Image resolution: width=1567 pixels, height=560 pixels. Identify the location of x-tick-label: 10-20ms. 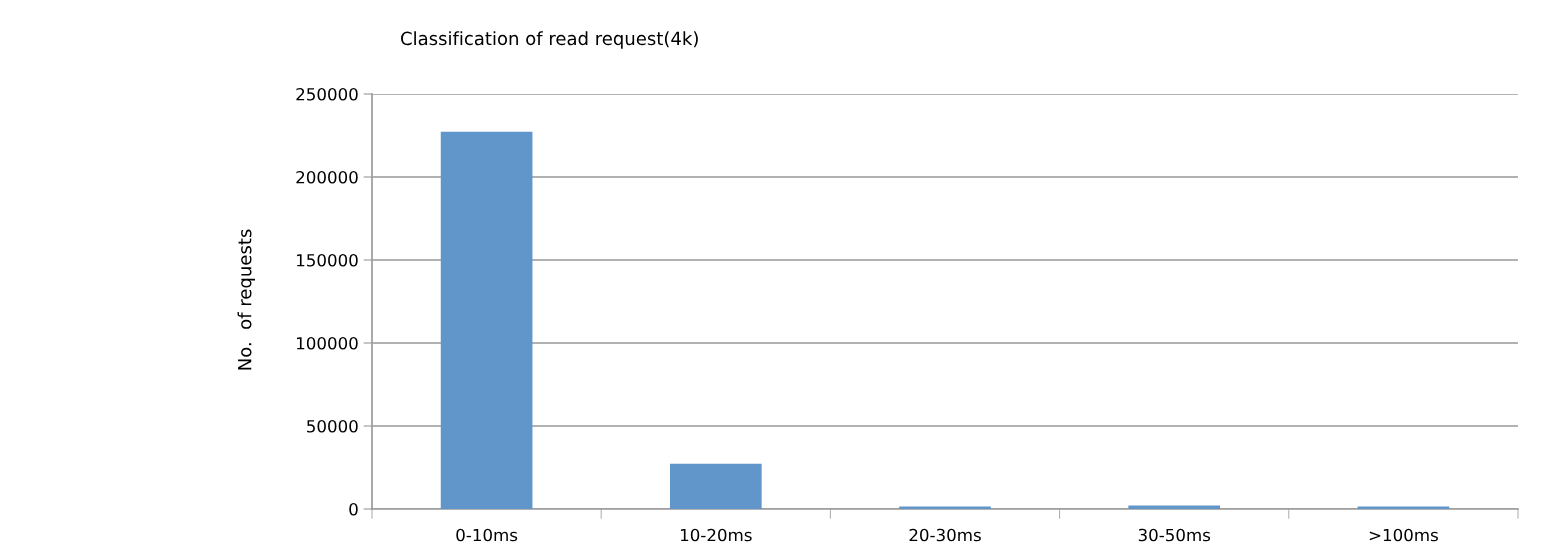
(716, 535).